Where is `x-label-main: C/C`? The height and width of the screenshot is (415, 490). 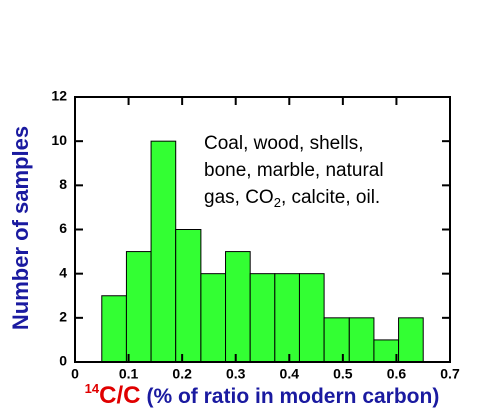
x-label-main: C/C is located at coordinates (119, 395).